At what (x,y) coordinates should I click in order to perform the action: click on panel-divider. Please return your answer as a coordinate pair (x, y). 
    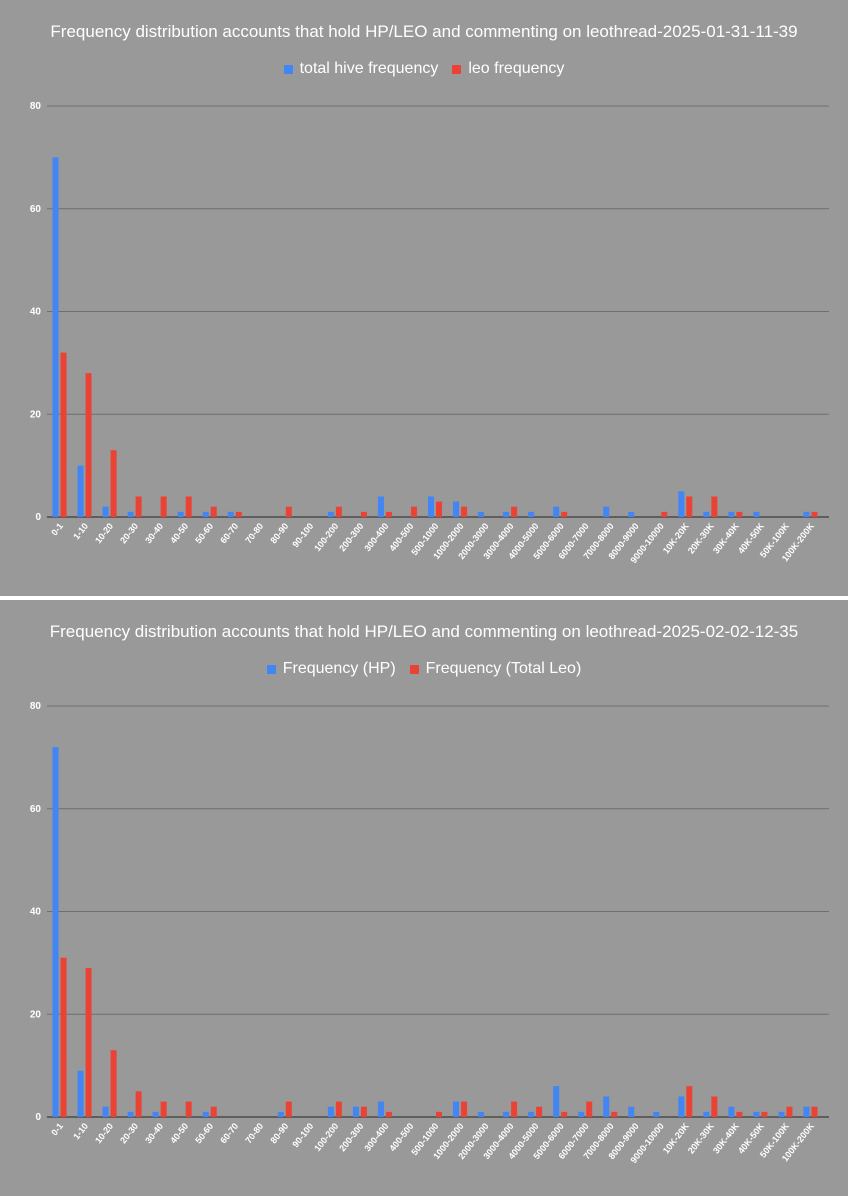
    Looking at the image, I should click on (424, 598).